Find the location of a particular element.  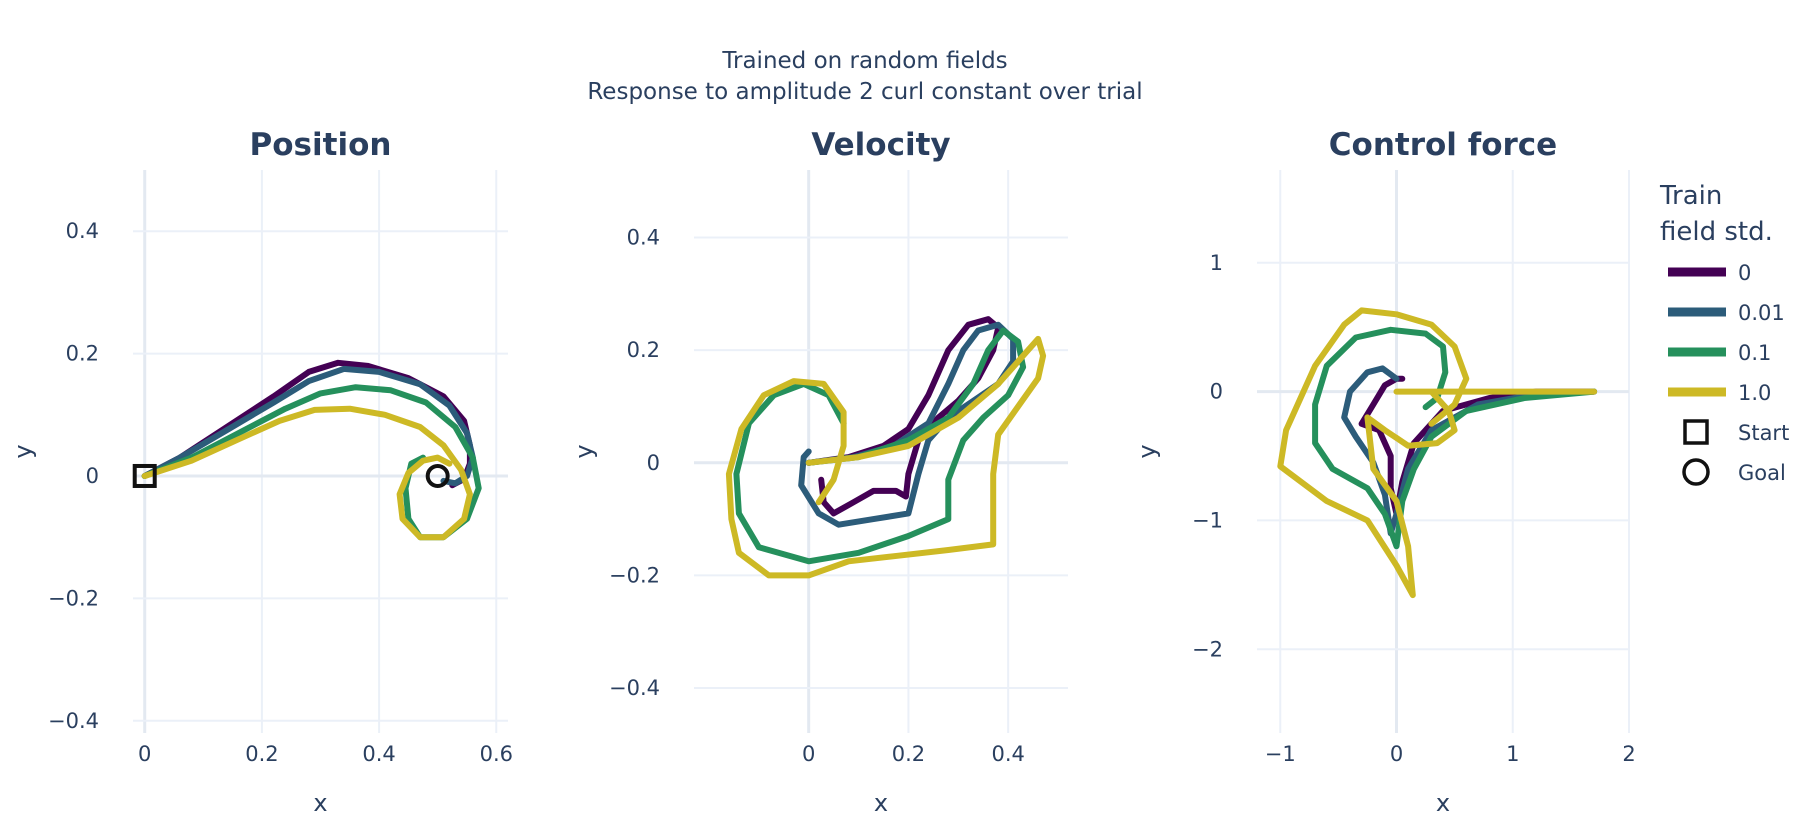

goal-marker is located at coordinates (437, 475).